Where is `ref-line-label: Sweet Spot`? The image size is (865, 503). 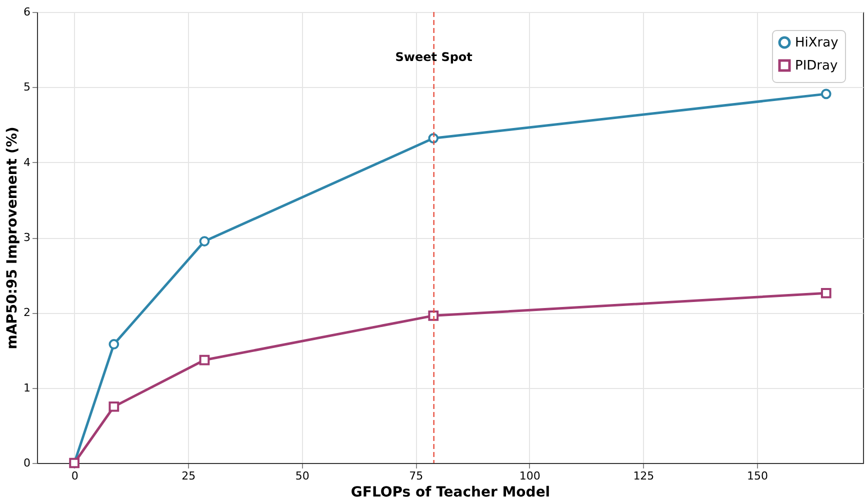
ref-line-label: Sweet Spot is located at coordinates (434, 57).